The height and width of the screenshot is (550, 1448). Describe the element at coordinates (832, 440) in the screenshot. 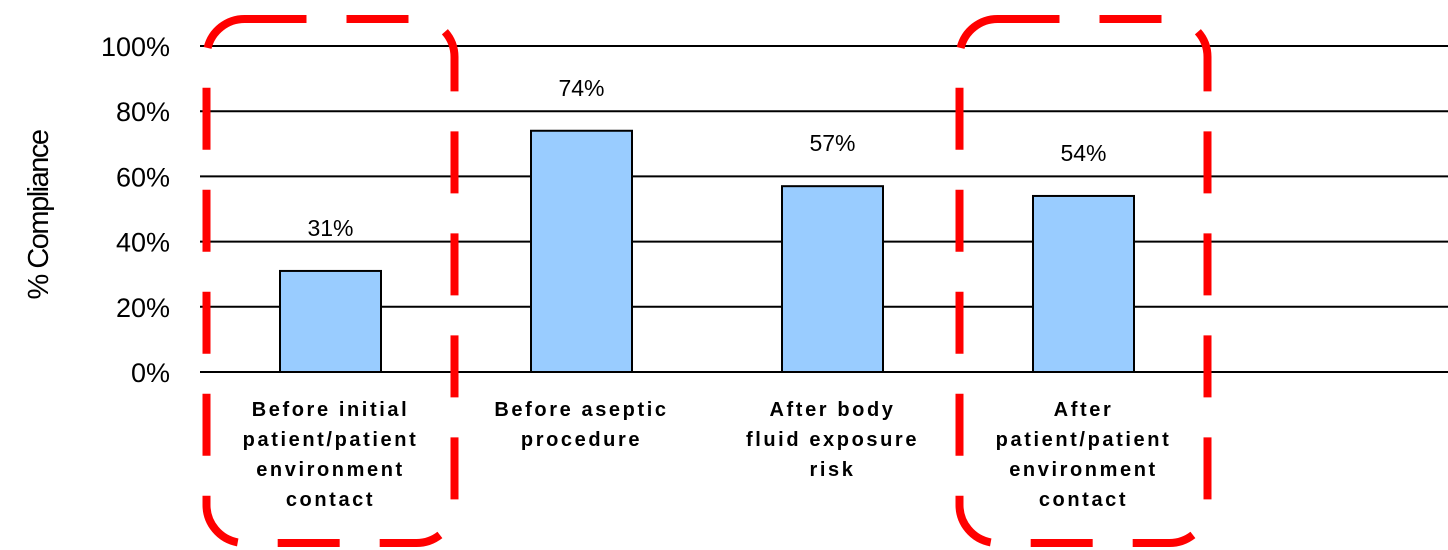

I see `x-tick-label: After body fluid exposure risk` at that location.